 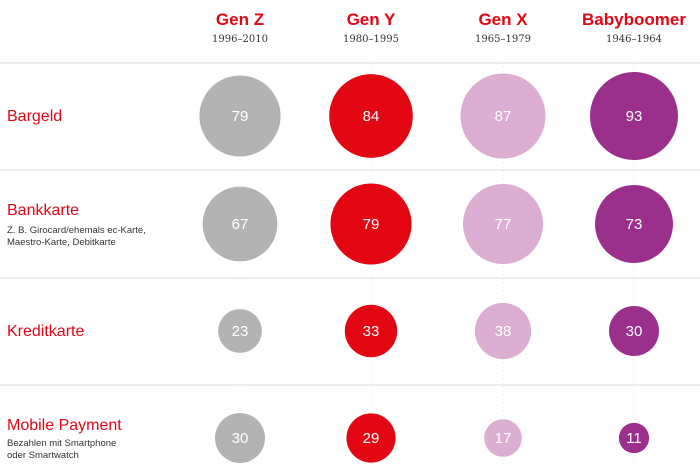 I want to click on bubble-gen-y-mobile-payment, so click(x=371, y=438).